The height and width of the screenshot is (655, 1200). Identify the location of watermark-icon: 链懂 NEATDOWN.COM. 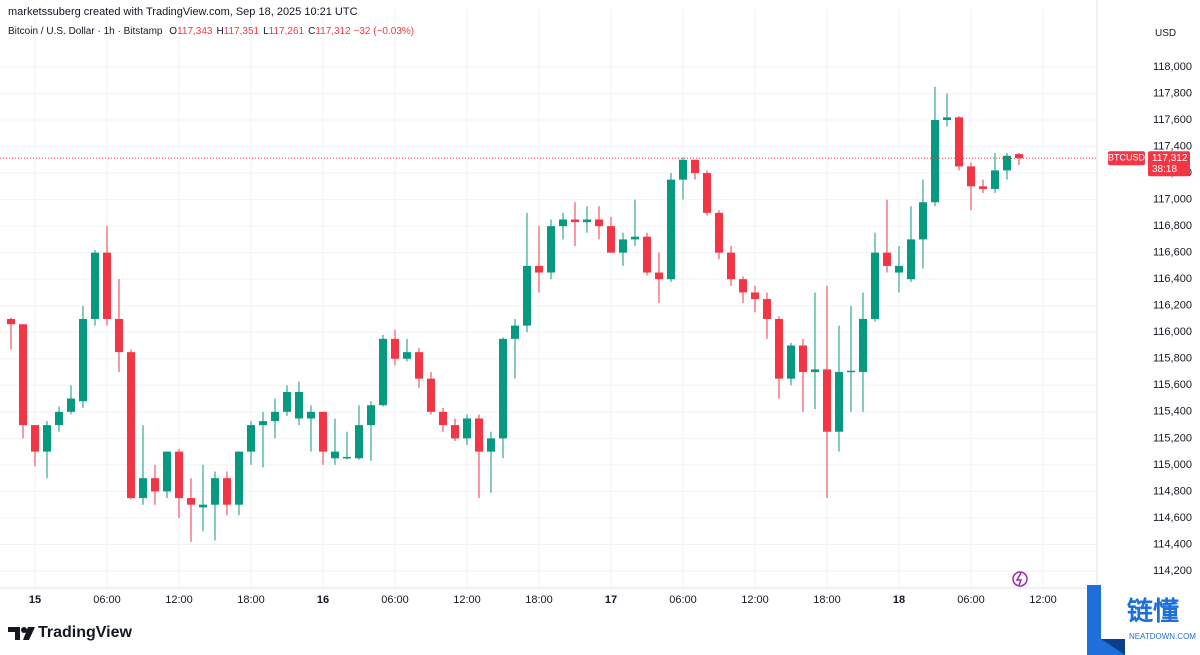
(1141, 620).